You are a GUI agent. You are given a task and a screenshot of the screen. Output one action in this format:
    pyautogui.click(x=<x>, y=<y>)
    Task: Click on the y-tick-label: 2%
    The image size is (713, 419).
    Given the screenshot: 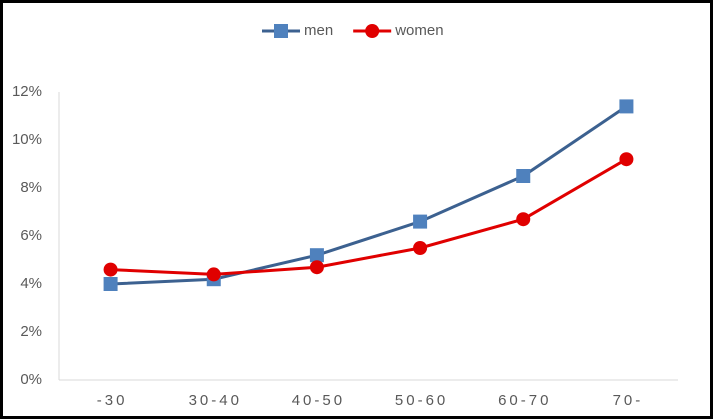 What is the action you would take?
    pyautogui.click(x=31, y=331)
    